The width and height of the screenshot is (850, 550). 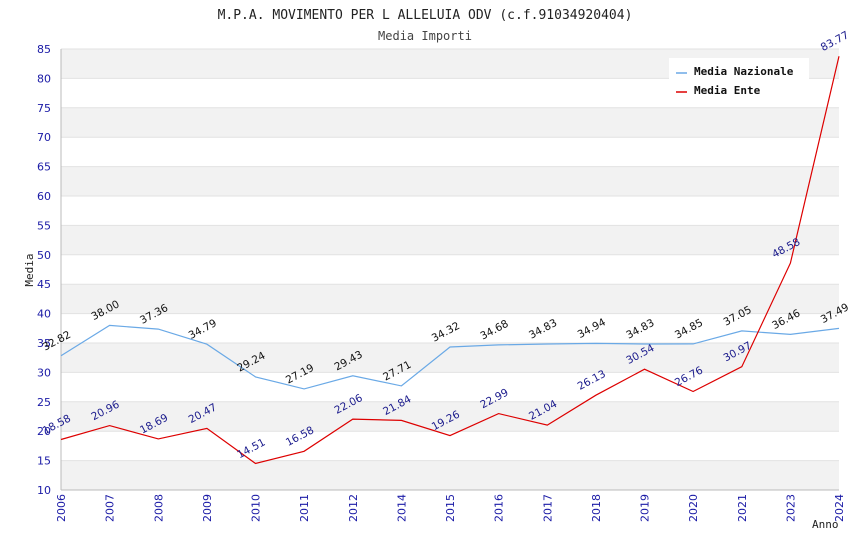 I want to click on y-tick-label: 75, so click(x=44, y=108).